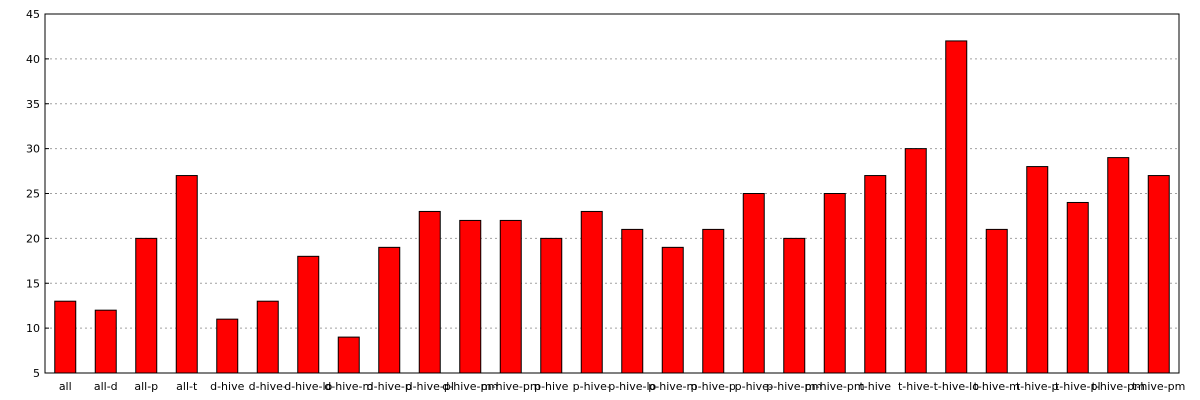 This screenshot has width=1200, height=400. I want to click on y-axis-ticks: 5 10 15 20 25 30 35 40 45, so click(37, 194).